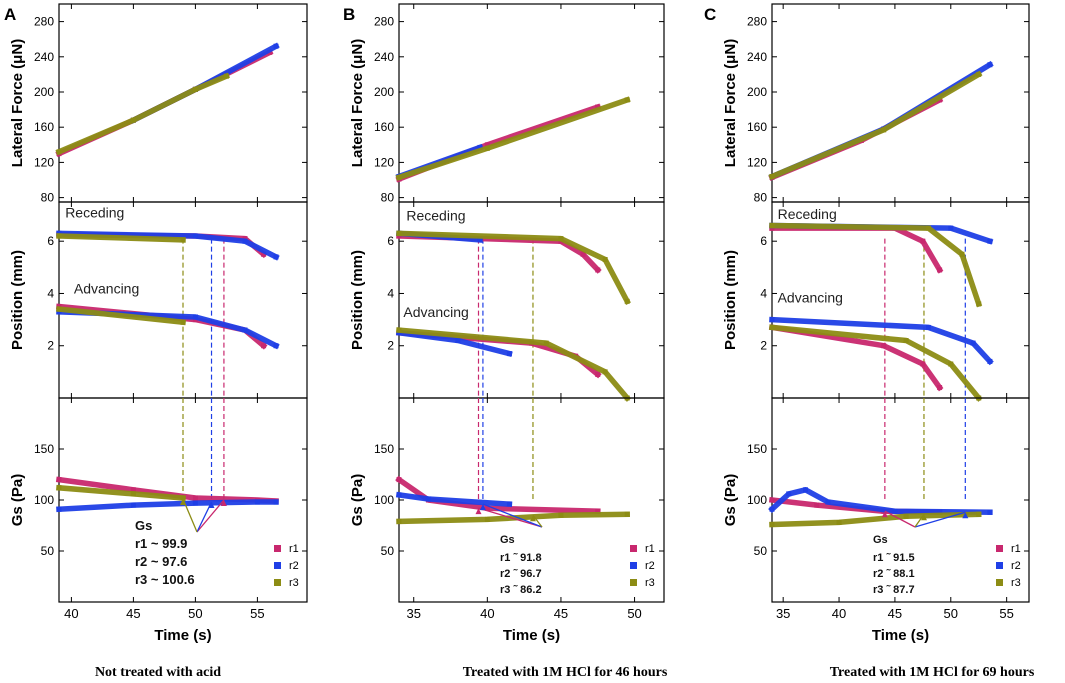 The height and width of the screenshot is (683, 1065). Describe the element at coordinates (44, 92) in the screenshot. I see `y-tick-label: 200` at that location.